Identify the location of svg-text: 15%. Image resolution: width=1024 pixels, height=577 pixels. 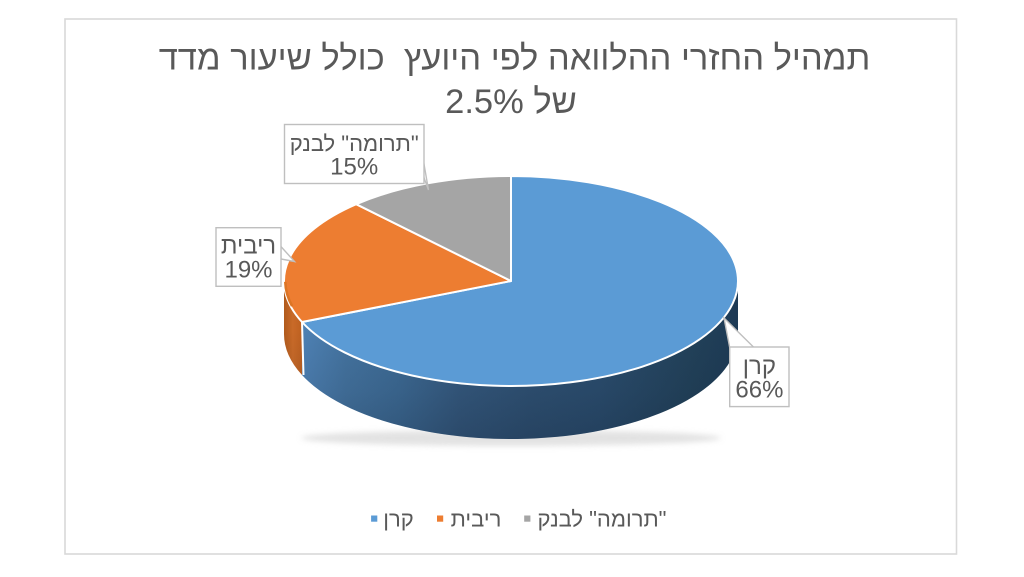
(354, 166).